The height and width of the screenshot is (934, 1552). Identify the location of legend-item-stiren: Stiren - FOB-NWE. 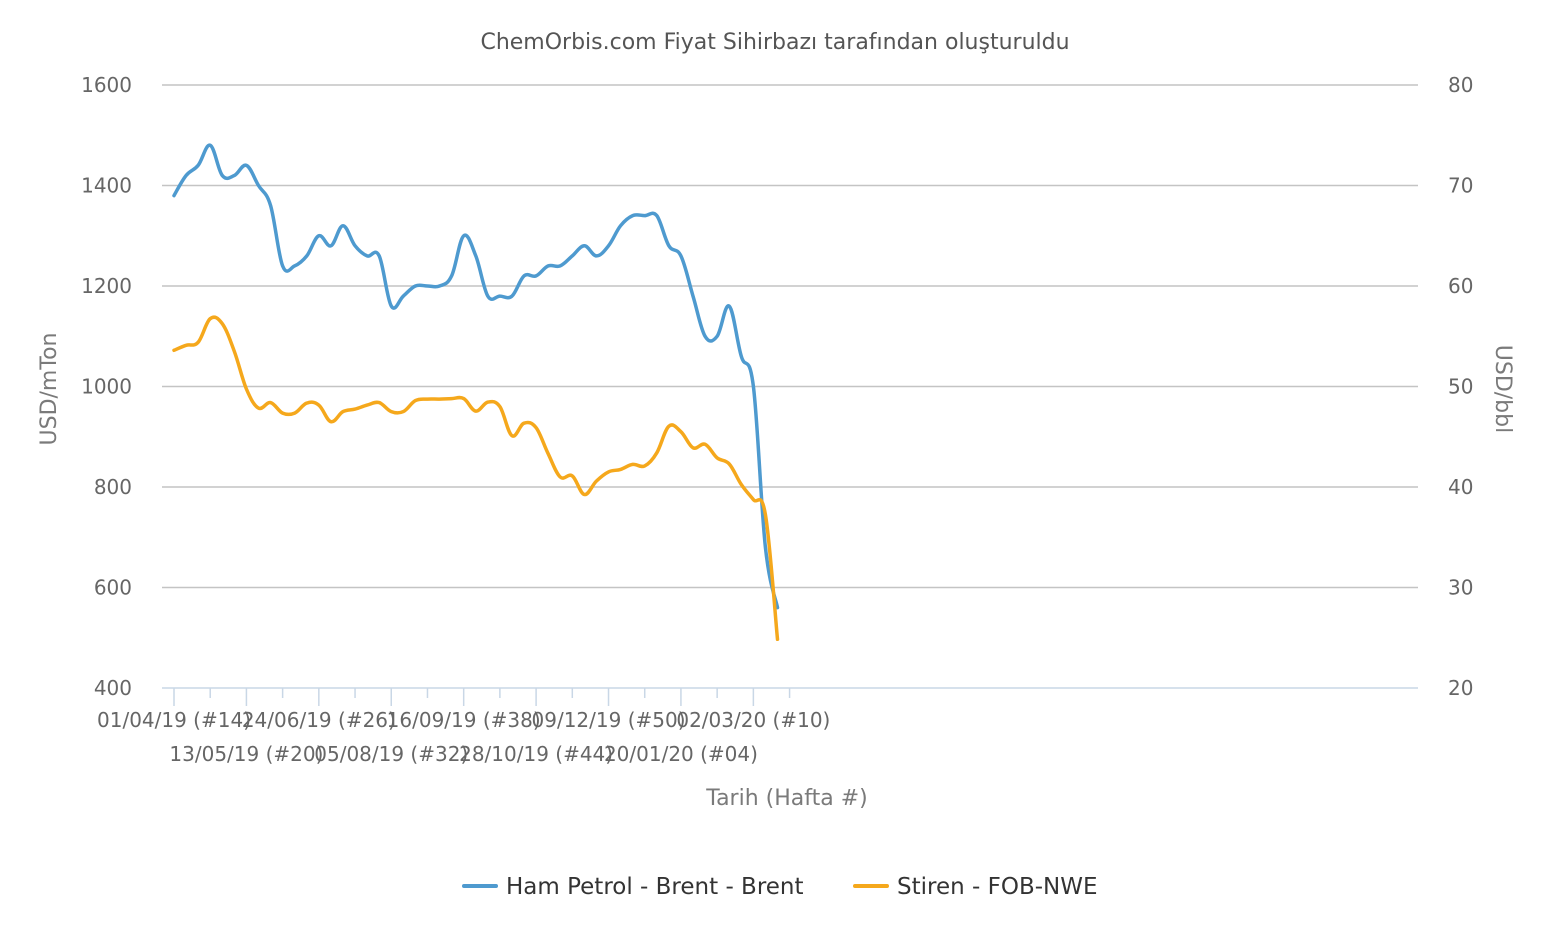
(975, 887).